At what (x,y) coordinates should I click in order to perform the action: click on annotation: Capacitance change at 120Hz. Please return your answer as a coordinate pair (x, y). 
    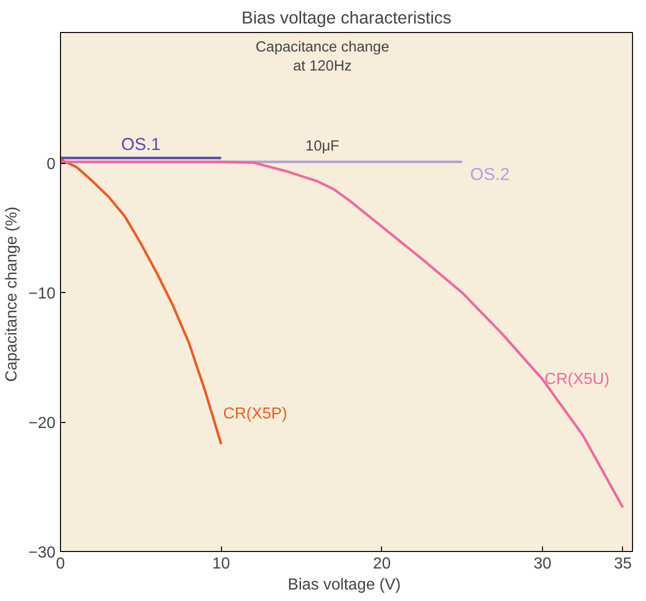
    Looking at the image, I should click on (323, 57).